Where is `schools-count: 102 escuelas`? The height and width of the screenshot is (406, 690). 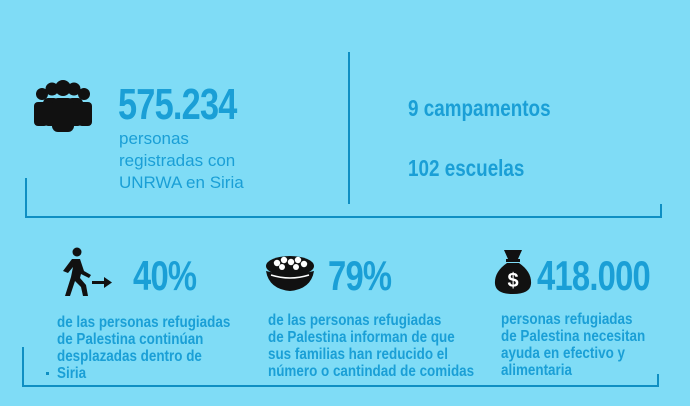
schools-count: 102 escuelas is located at coordinates (466, 168).